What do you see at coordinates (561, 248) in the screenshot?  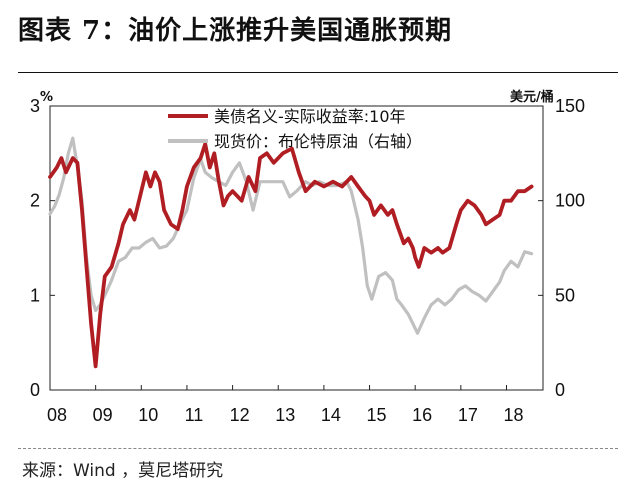 I see `right-axis: 0 50 100 150` at bounding box center [561, 248].